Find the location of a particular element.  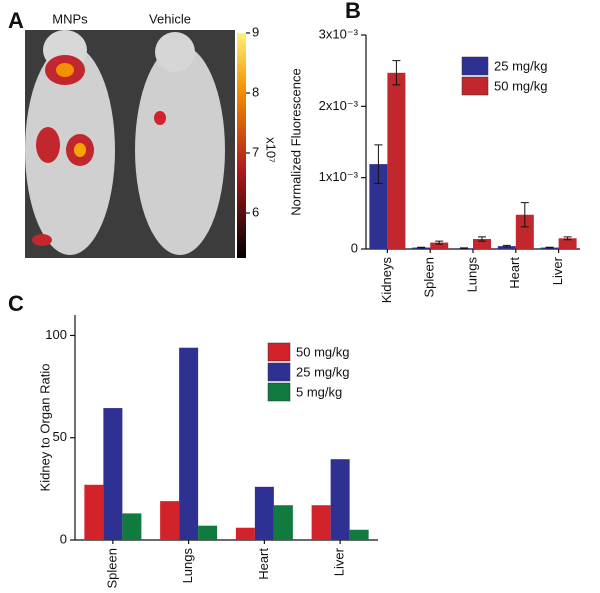

y-tick-label: 100 is located at coordinates (56, 334).